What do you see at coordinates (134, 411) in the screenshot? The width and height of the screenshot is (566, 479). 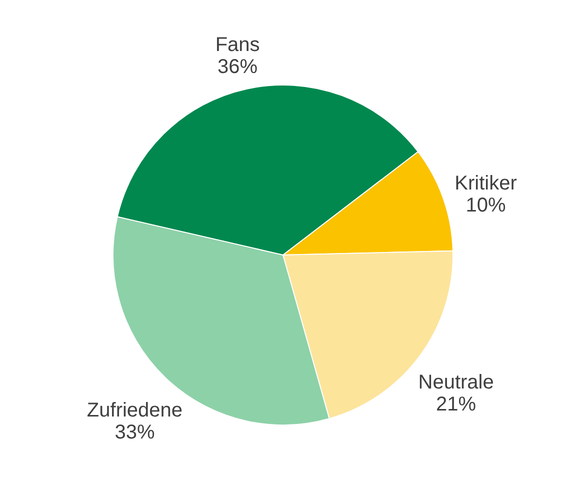 I see `slice-label: Zufriedene` at bounding box center [134, 411].